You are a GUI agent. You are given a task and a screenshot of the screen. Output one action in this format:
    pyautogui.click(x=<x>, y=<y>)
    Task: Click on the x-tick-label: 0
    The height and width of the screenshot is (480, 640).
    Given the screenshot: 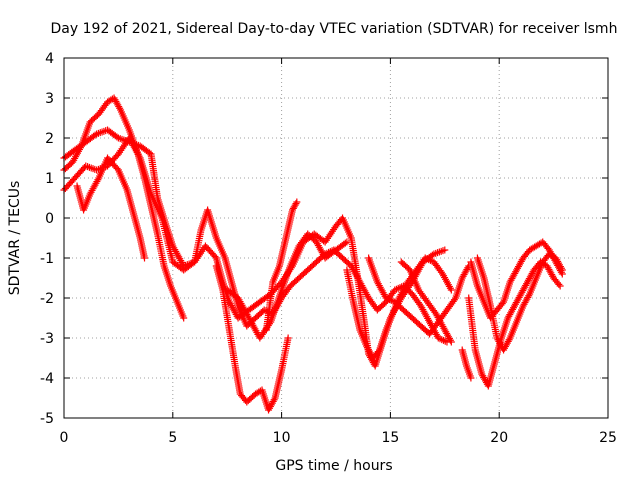 What is the action you would take?
    pyautogui.click(x=64, y=438)
    